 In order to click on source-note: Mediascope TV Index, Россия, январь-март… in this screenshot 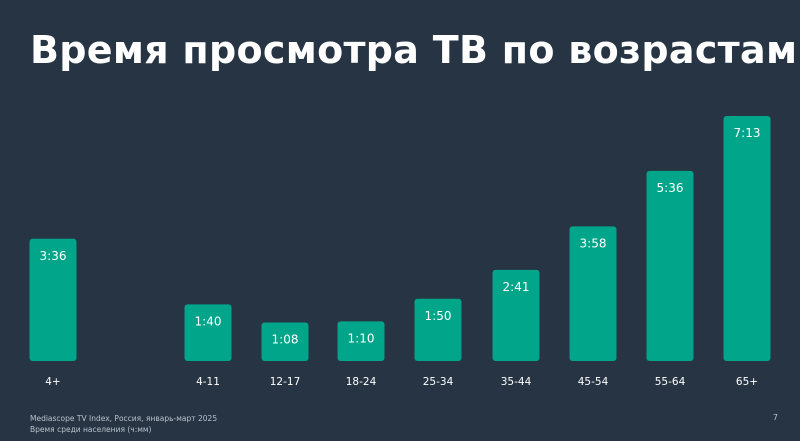, I will do `click(124, 418)`.